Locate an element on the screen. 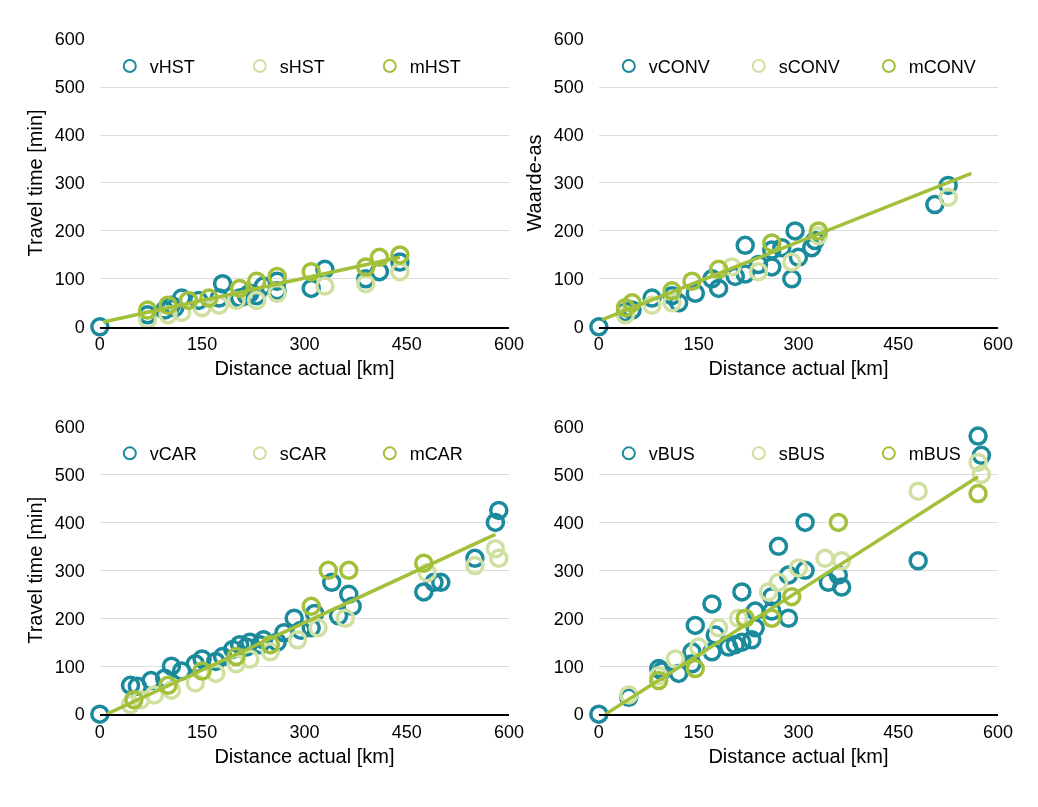 This screenshot has width=1038, height=807. x-tick-label: 600 is located at coordinates (998, 344).